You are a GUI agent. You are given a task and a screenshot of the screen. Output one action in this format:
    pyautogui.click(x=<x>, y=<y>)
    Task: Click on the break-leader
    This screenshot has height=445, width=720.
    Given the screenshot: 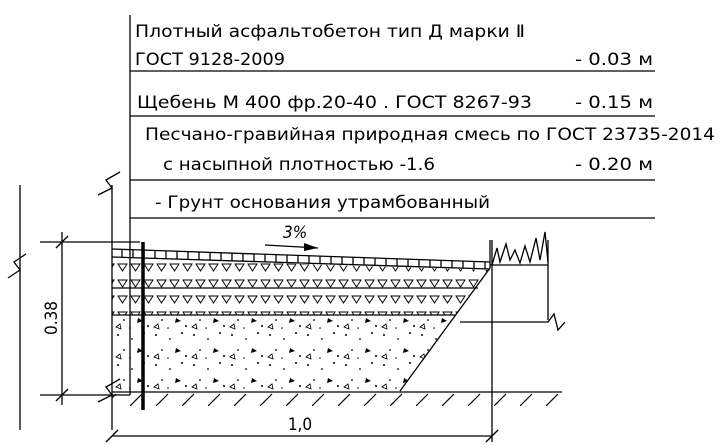 What is the action you would take?
    pyautogui.click(x=513, y=322)
    